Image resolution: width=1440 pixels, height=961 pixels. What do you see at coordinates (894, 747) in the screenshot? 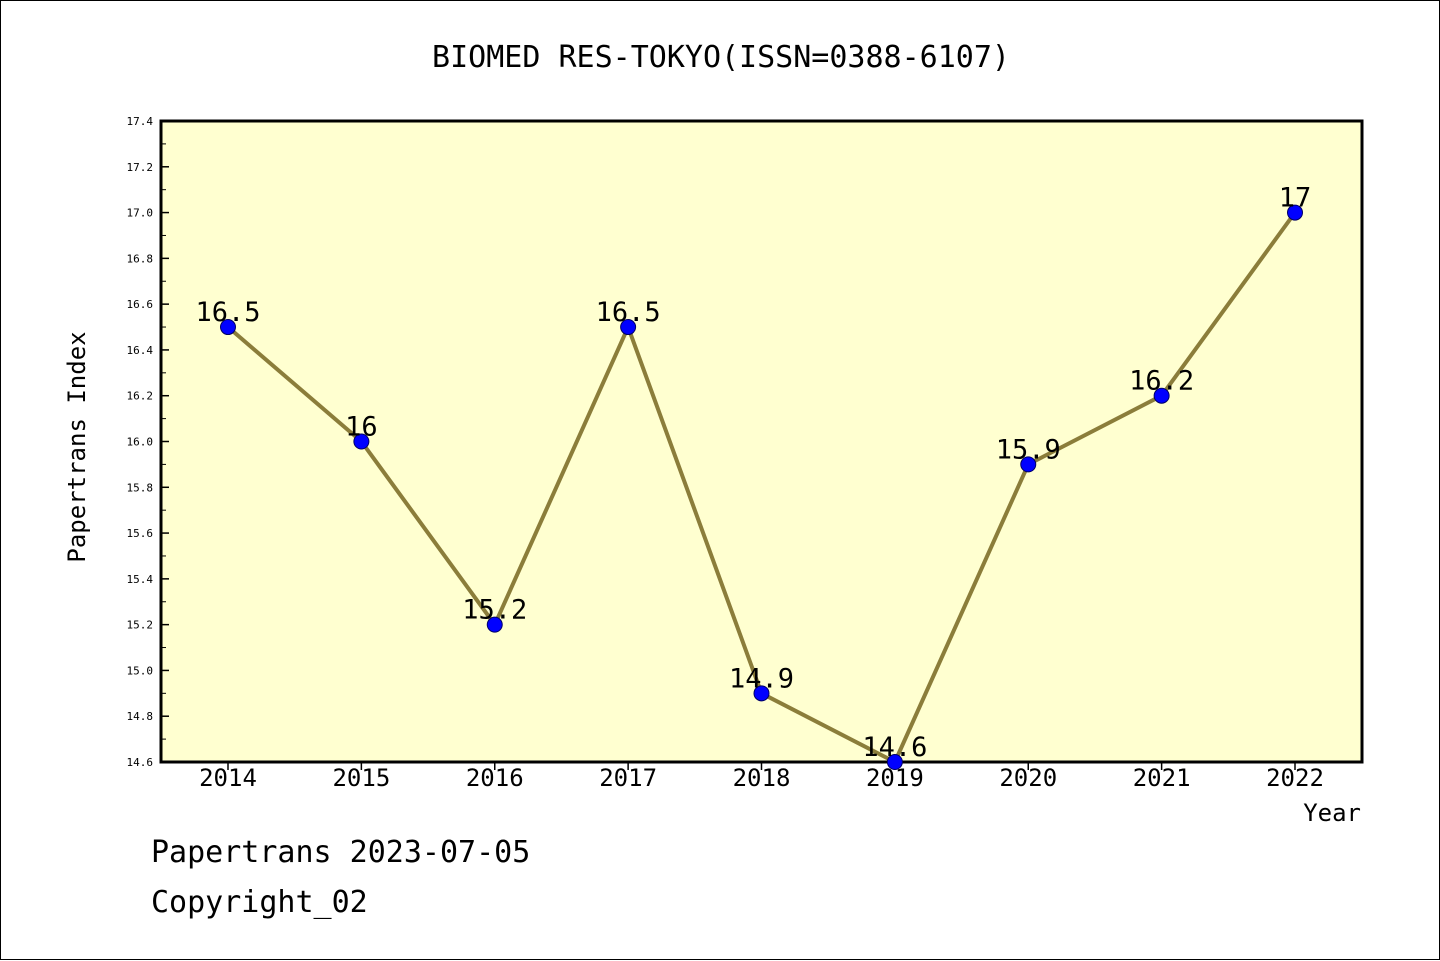
I see `data-label: 14.6` at bounding box center [894, 747].